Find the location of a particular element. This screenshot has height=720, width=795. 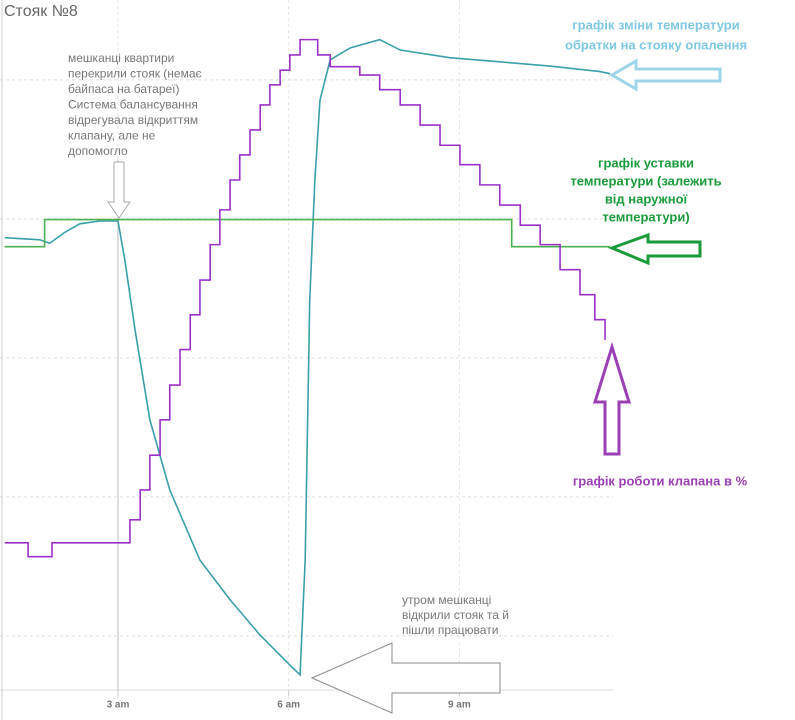

annotation-text: перекрили стояк (немає is located at coordinates (135, 74).